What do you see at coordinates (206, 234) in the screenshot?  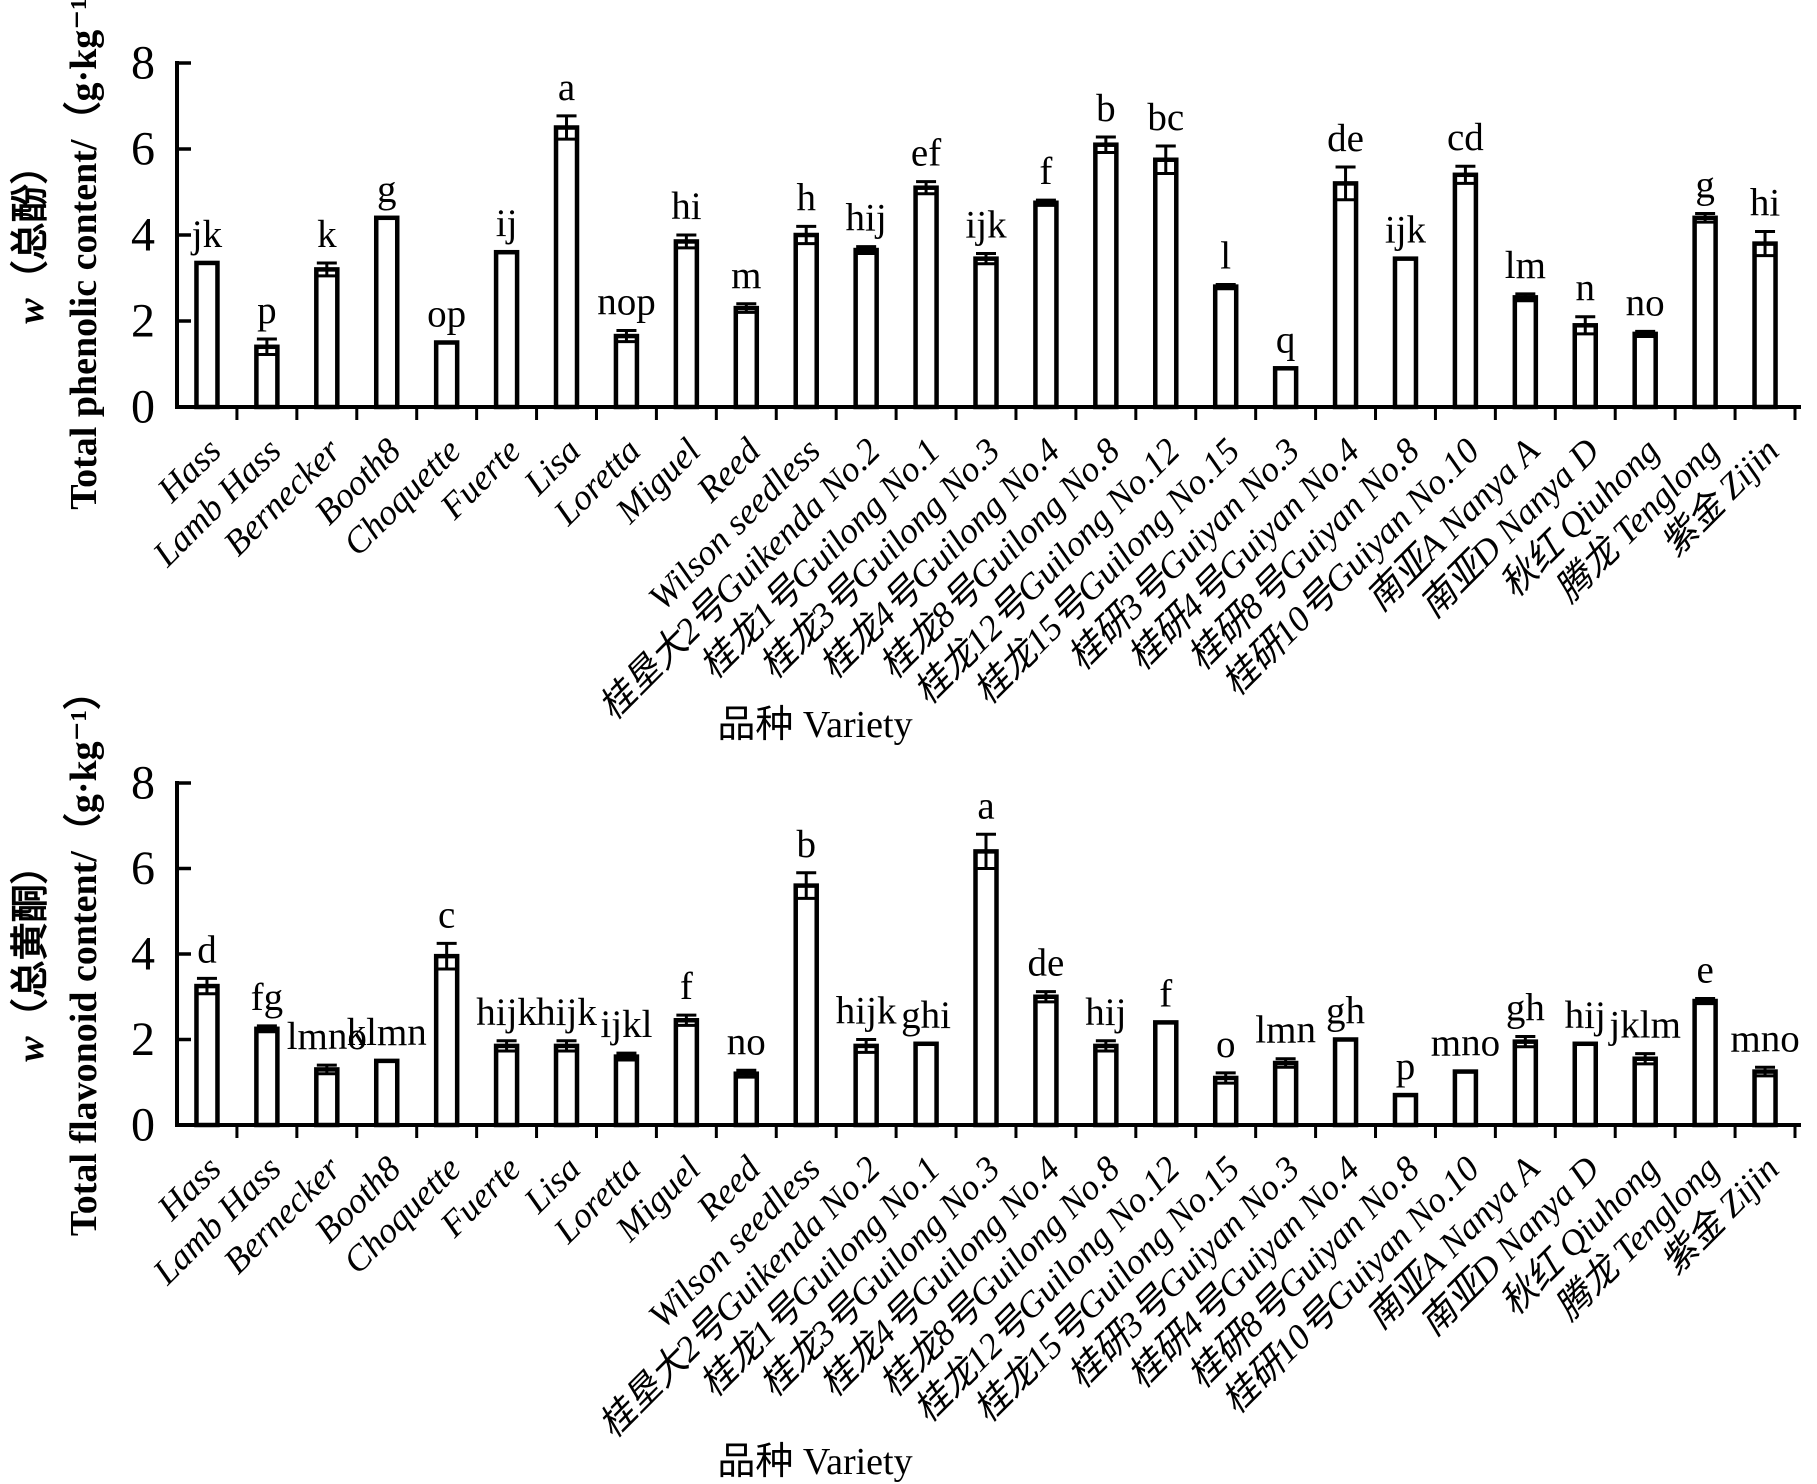 I see `significance-letter: jk` at bounding box center [206, 234].